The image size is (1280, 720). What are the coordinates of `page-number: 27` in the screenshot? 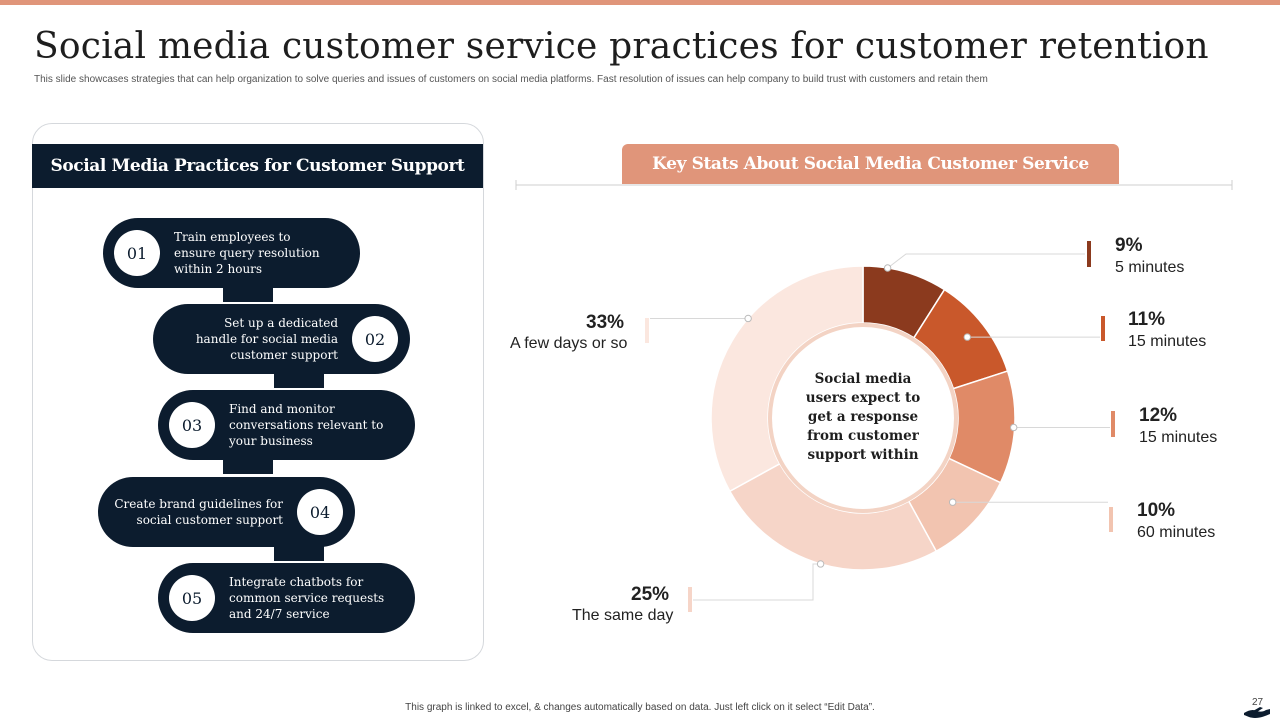 It's located at (1258, 702).